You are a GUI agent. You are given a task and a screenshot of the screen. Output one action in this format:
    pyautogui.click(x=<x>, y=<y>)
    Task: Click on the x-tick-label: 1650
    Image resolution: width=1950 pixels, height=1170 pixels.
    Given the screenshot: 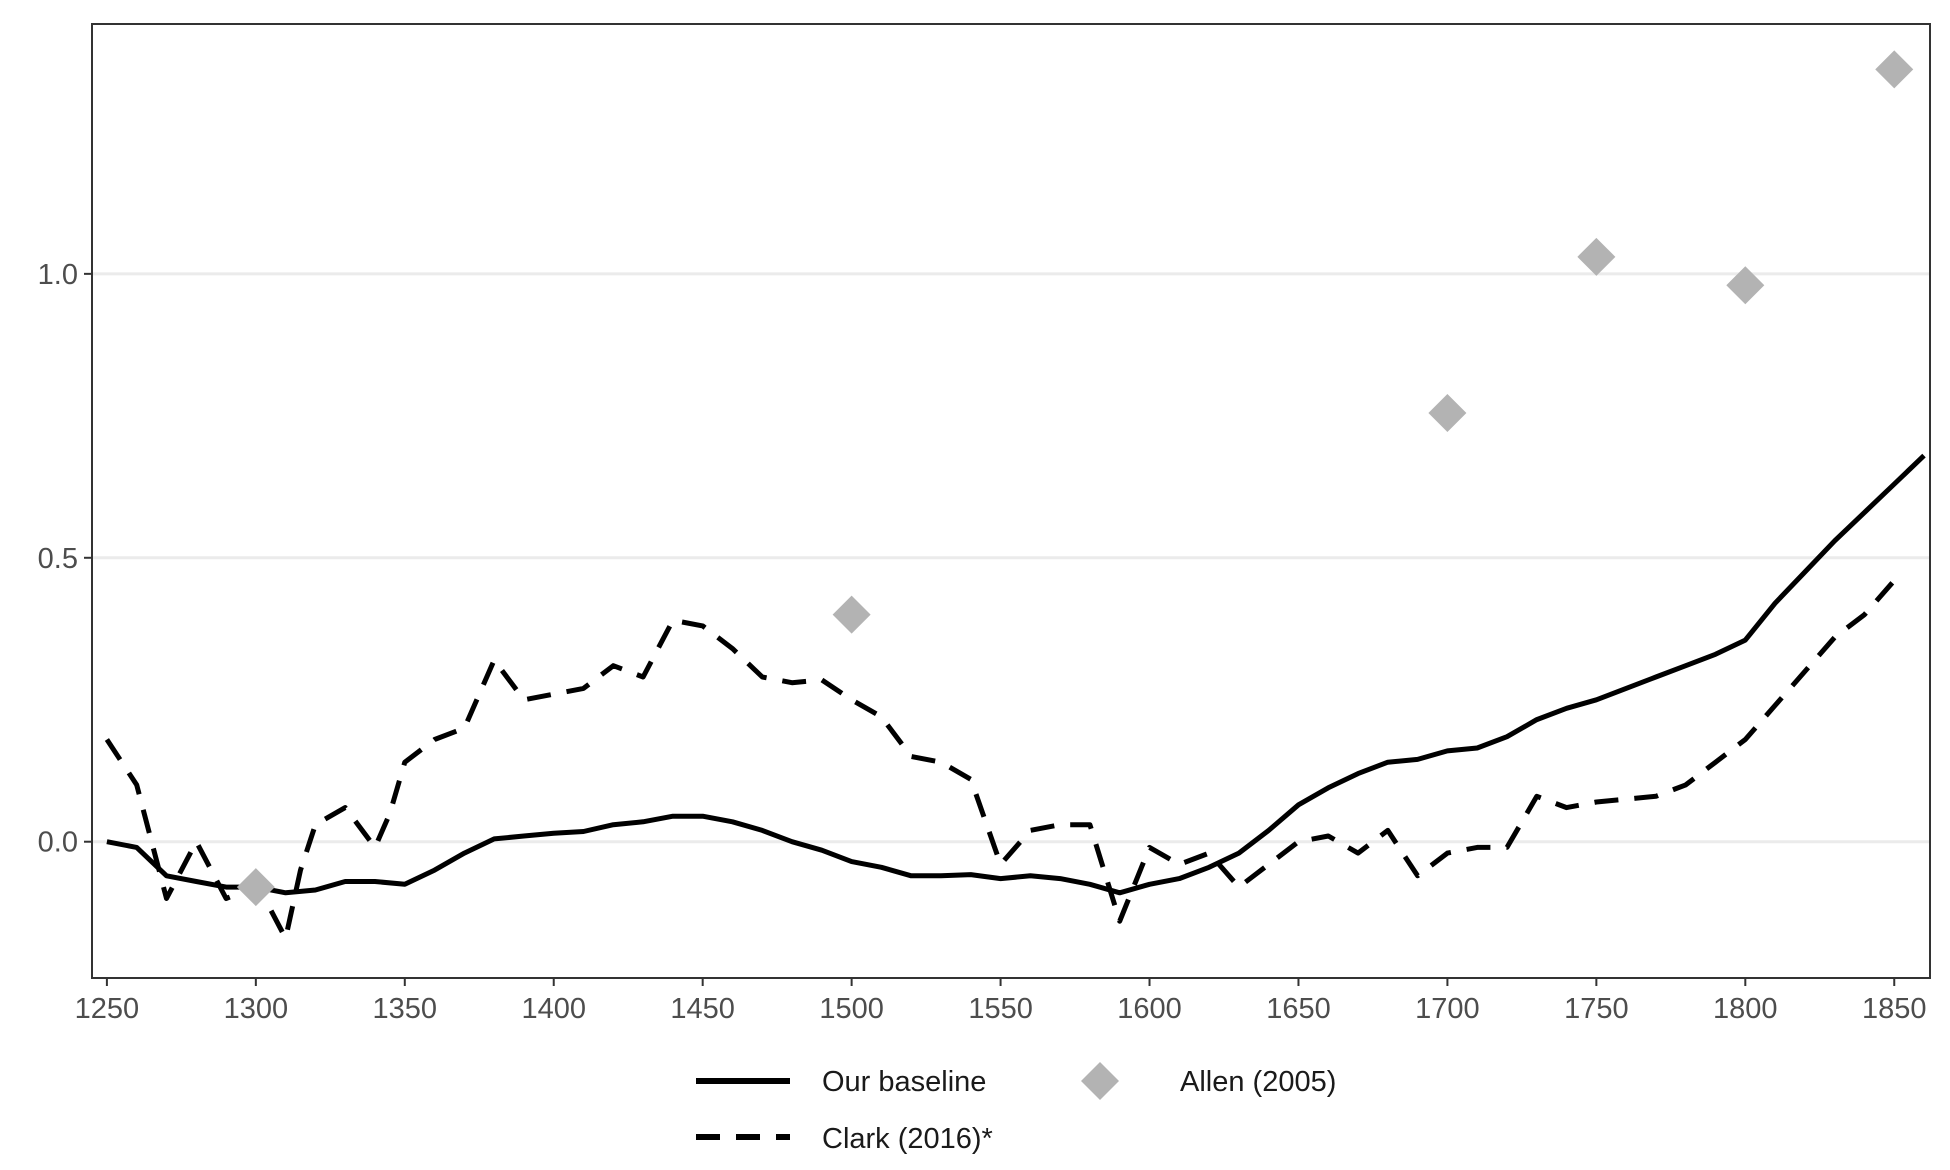 What is the action you would take?
    pyautogui.click(x=1298, y=1009)
    